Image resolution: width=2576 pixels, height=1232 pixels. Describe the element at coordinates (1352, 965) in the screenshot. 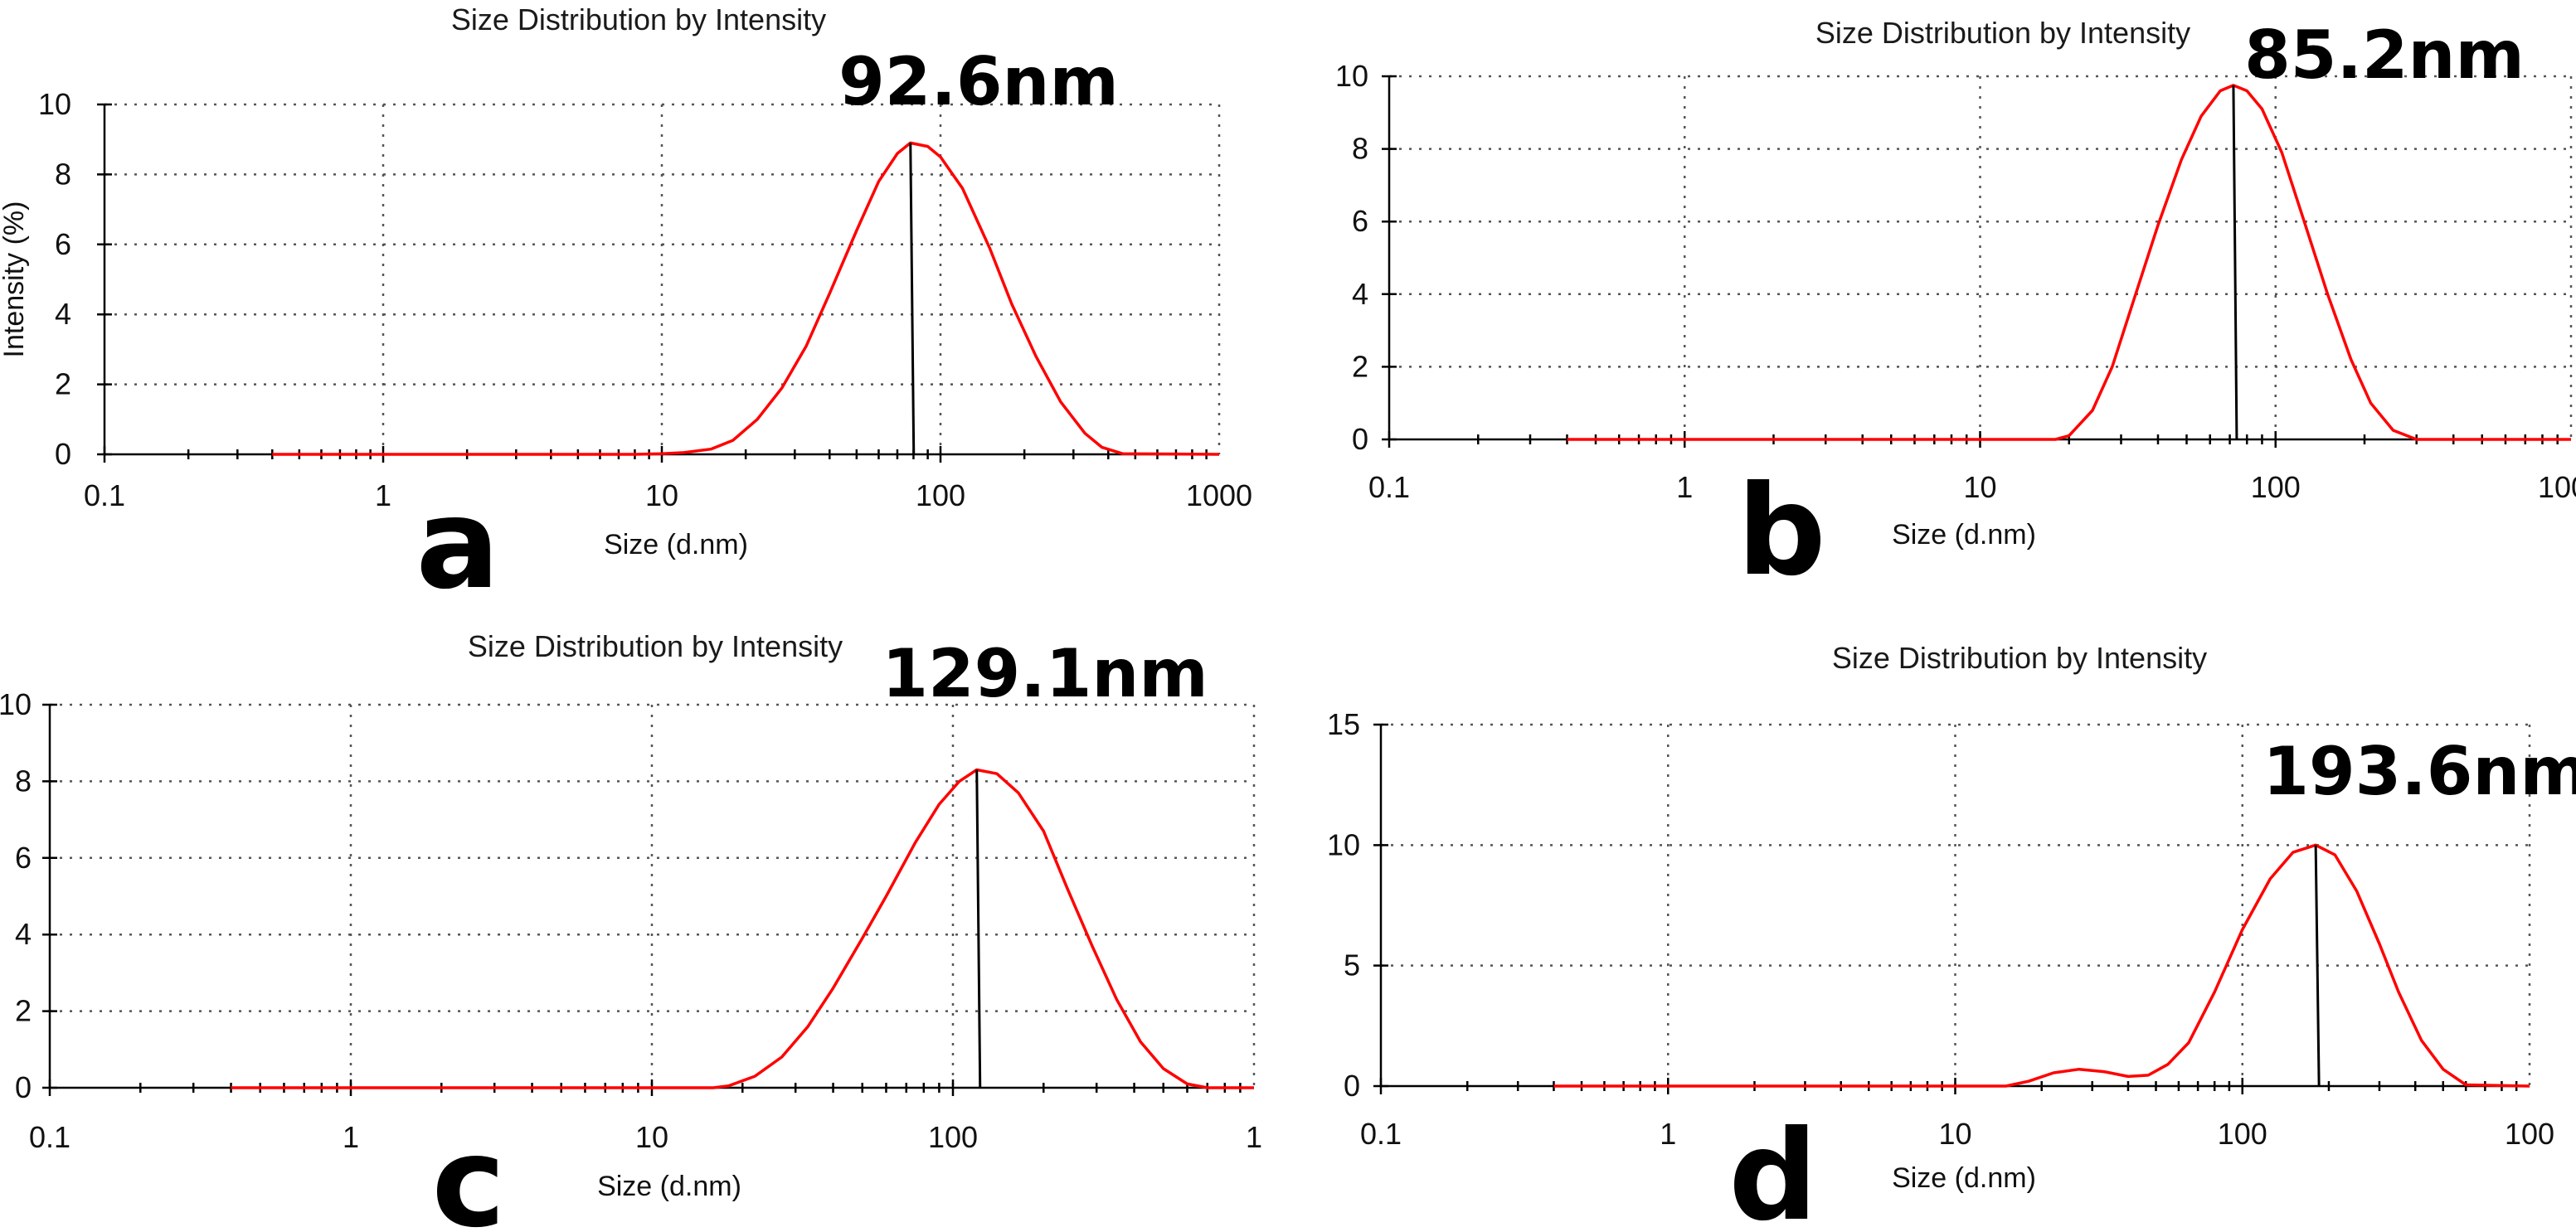

I see `y-tick-label: 5` at that location.